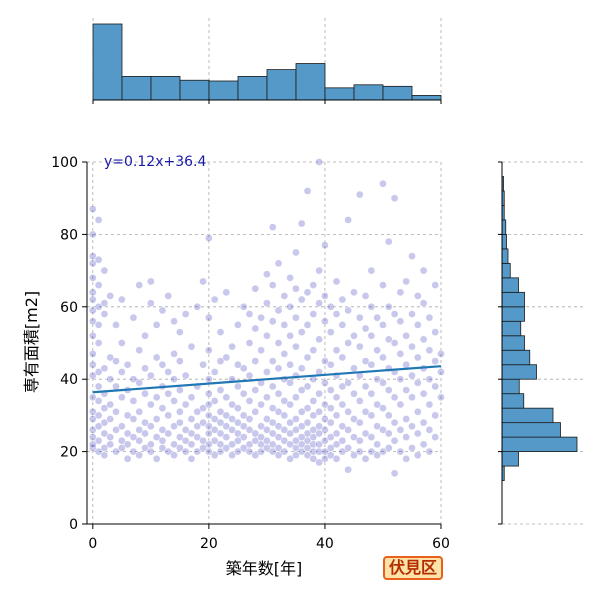 Image resolution: width=600 pixels, height=600 pixels. What do you see at coordinates (69, 235) in the screenshot?
I see `y-tick-label: 80` at bounding box center [69, 235].